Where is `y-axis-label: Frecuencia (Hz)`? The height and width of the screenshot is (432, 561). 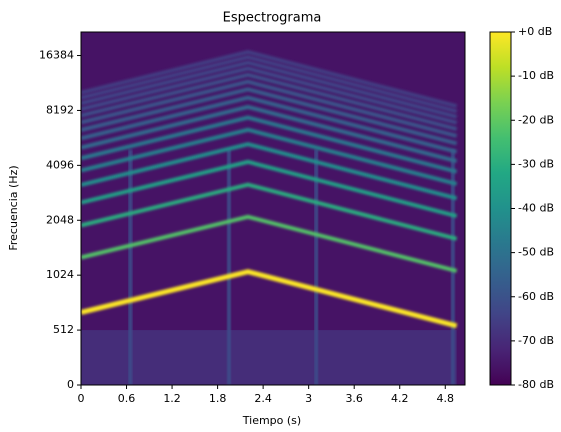
y-axis-label: Frecuencia (Hz) is located at coordinates (13, 207).